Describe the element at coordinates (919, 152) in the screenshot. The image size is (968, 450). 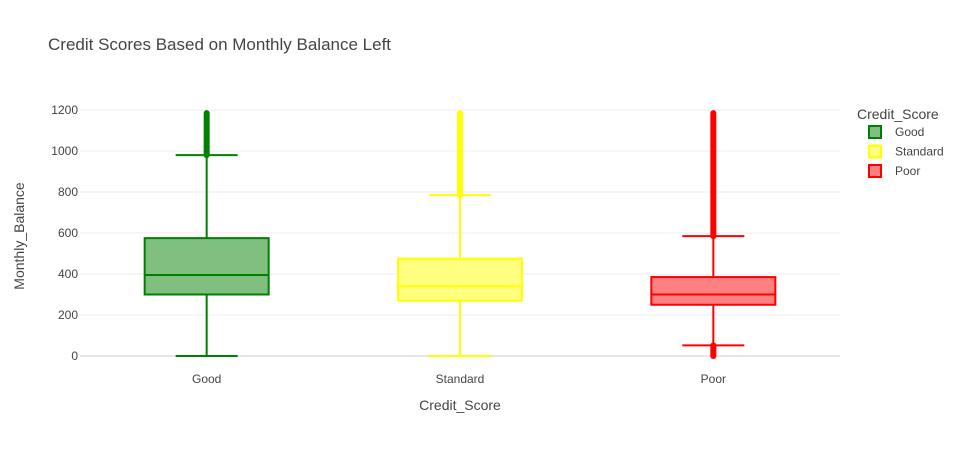
I see `legend-label: Standard` at that location.